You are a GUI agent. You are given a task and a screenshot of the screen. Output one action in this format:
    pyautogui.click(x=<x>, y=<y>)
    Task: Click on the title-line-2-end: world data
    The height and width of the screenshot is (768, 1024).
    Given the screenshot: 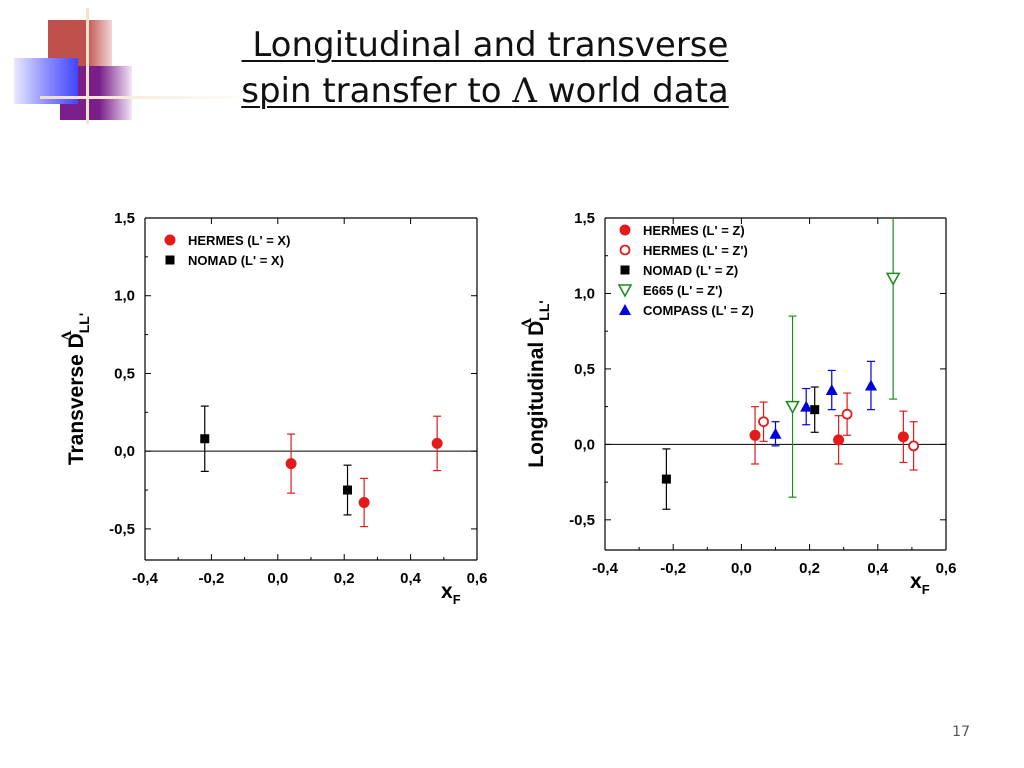 What is the action you would take?
    pyautogui.click(x=632, y=91)
    